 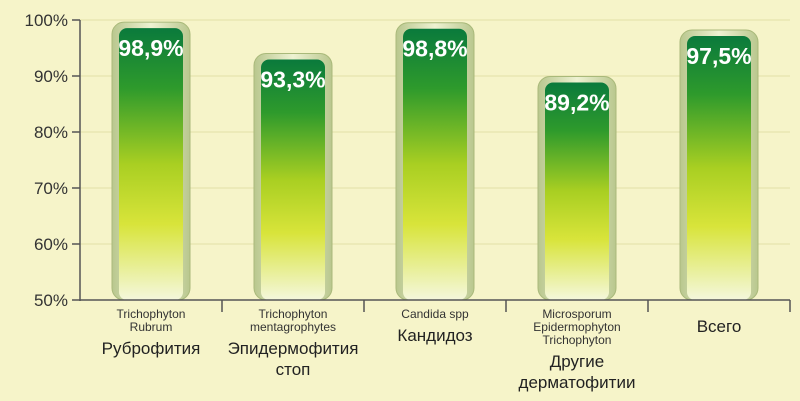 I want to click on bar-value-label: 93,3%, so click(x=292, y=80).